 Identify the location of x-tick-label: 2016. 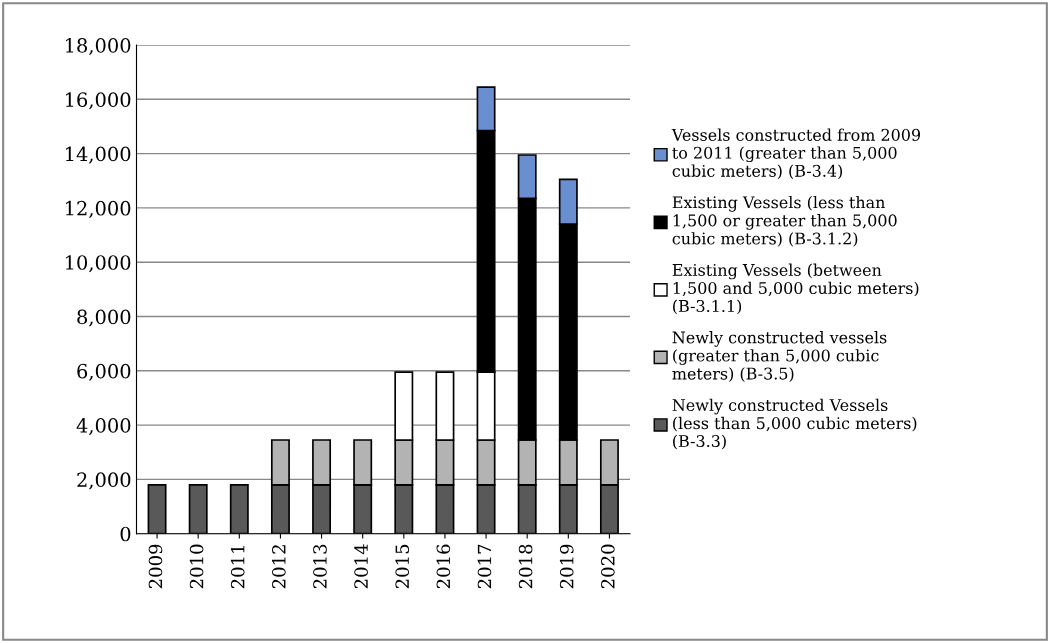
(443, 566).